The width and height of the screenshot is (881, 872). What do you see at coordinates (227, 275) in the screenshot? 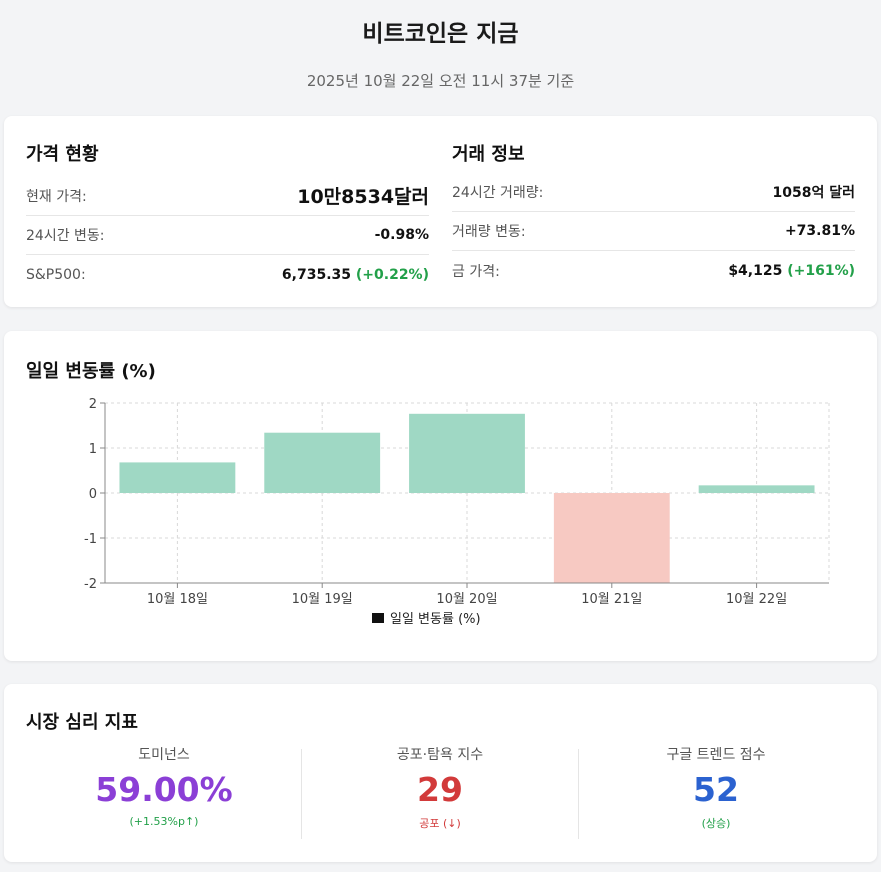
I see `price-row-sp500: S&P500: 6,735.35 (+0.22%)` at bounding box center [227, 275].